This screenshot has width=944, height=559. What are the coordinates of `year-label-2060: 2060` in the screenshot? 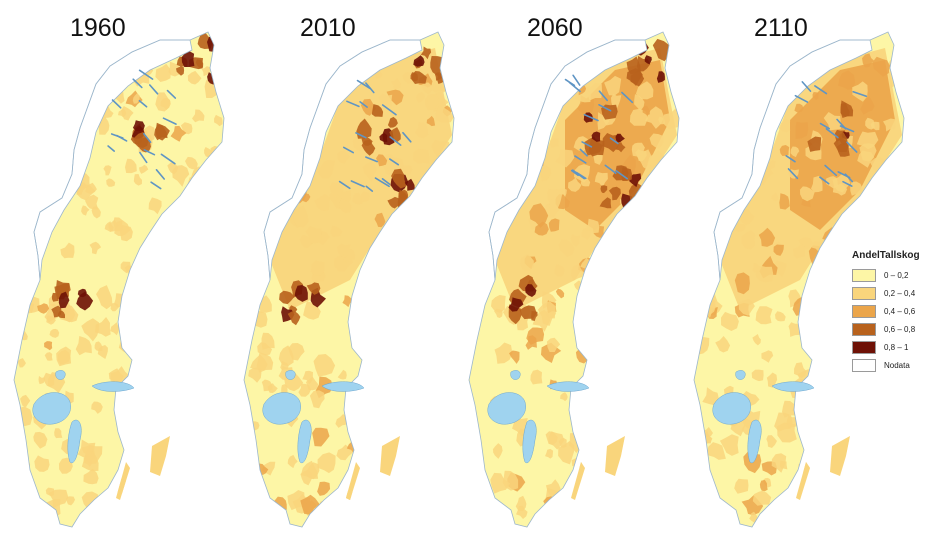 It's located at (555, 28).